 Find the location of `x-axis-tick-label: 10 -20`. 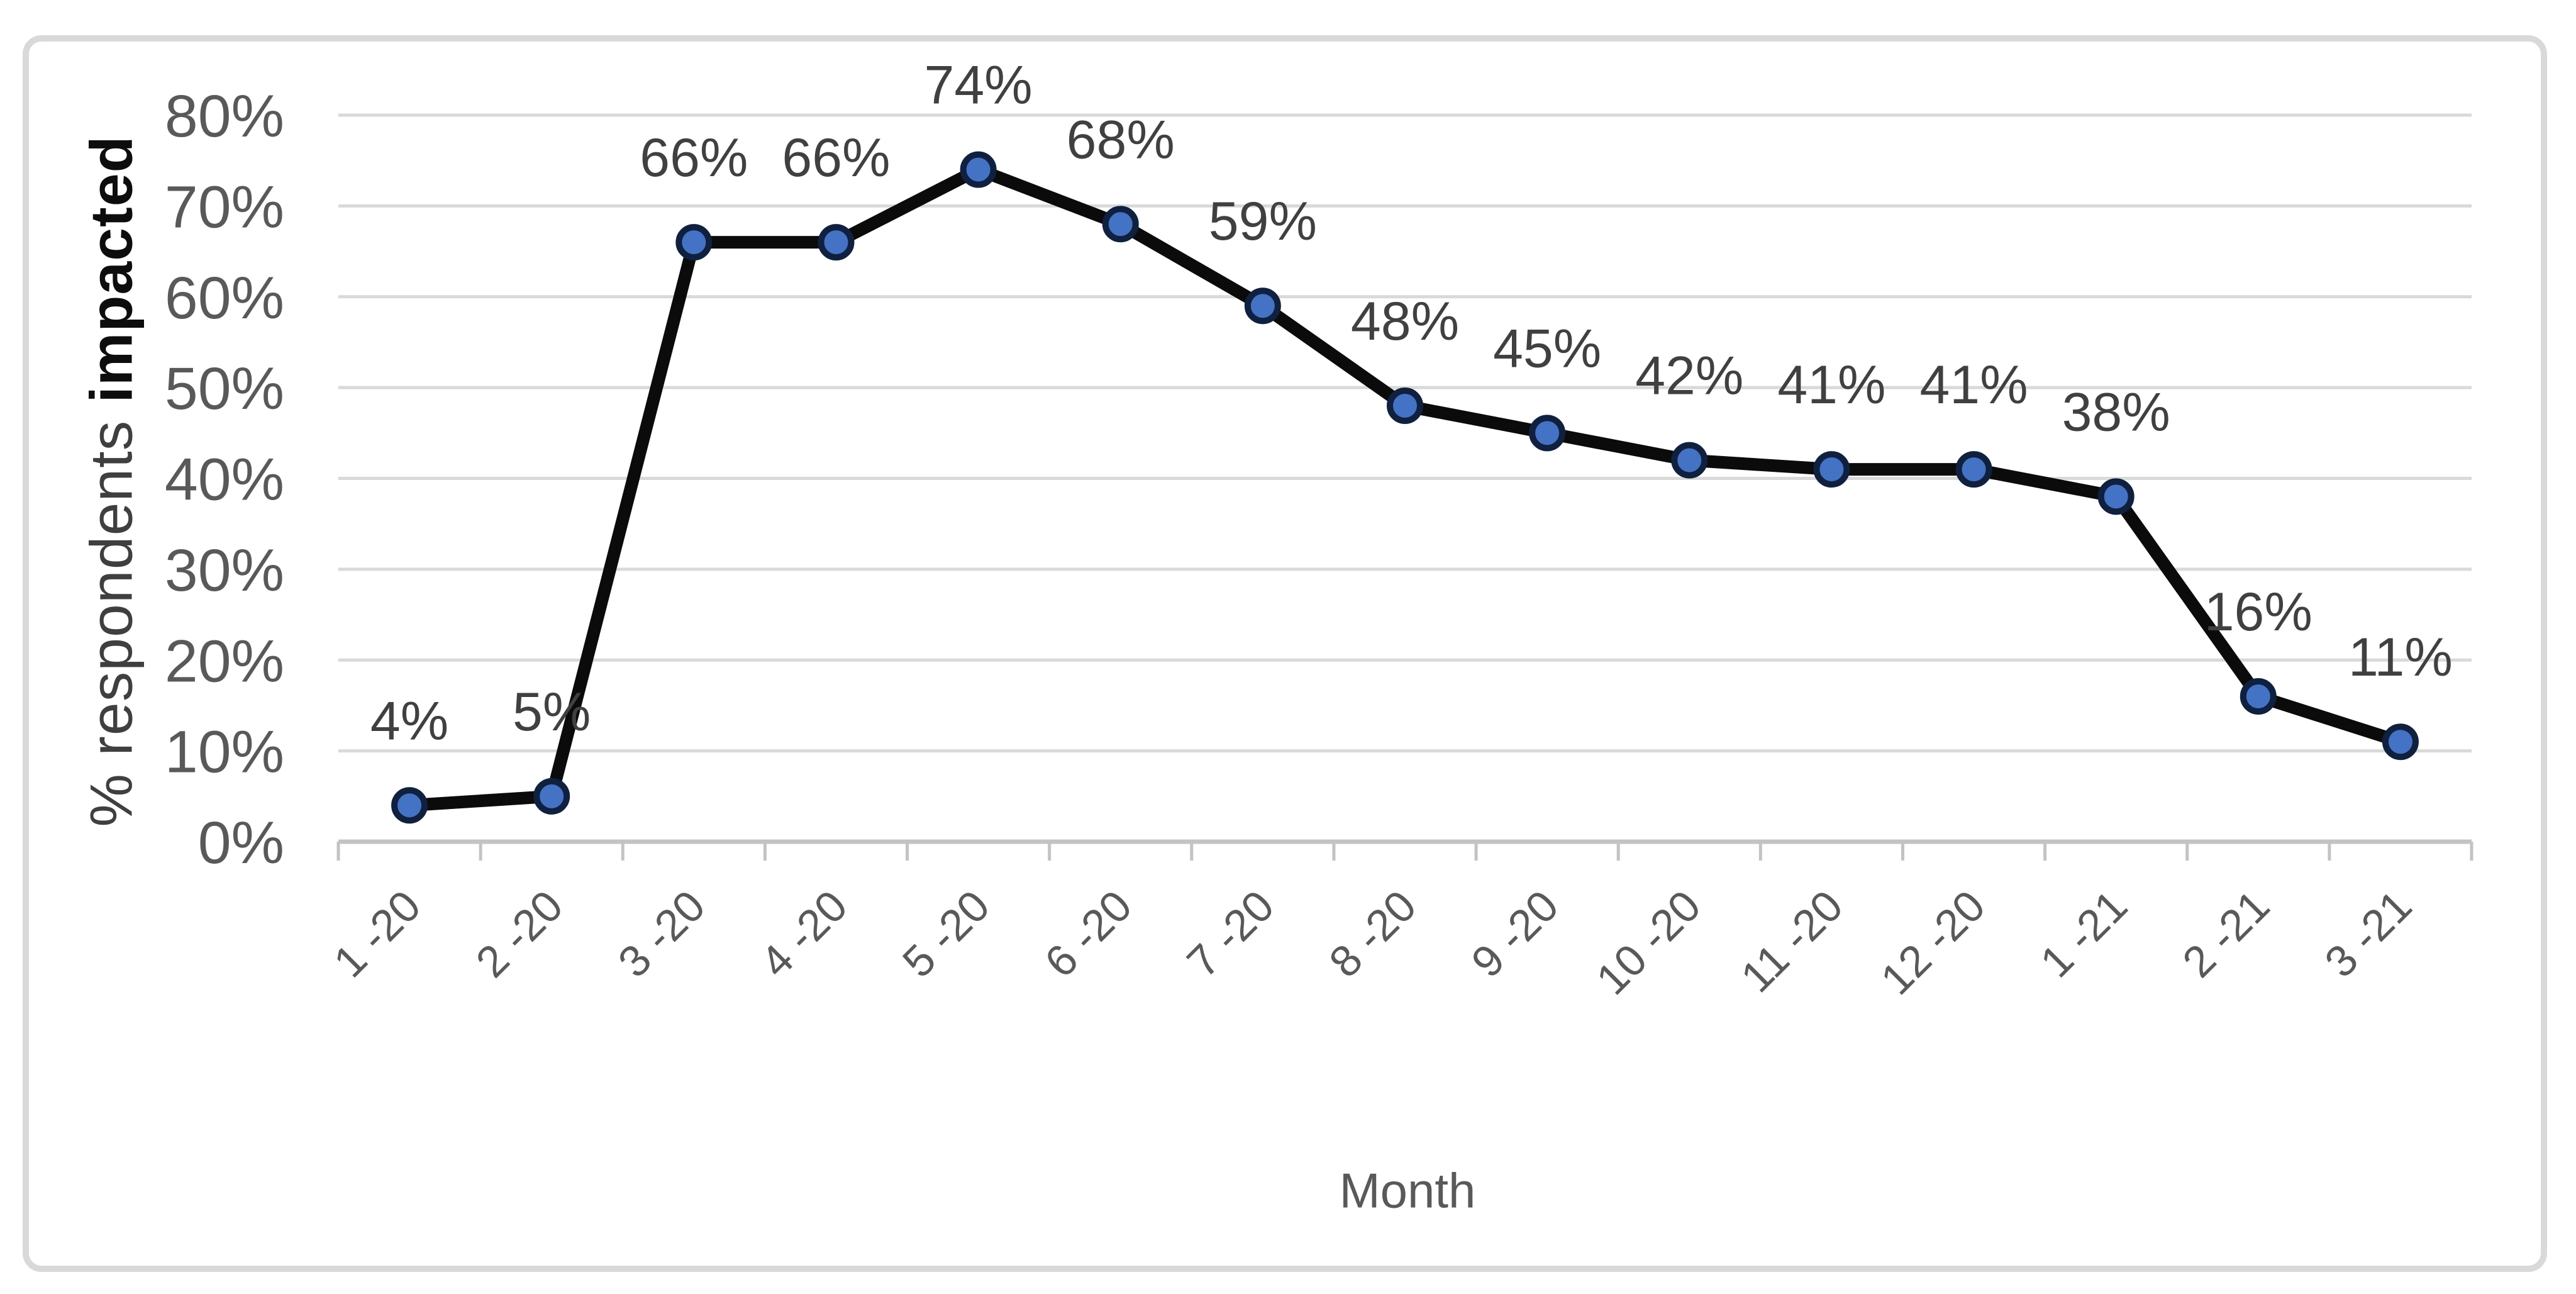

x-axis-tick-label: 10 -20 is located at coordinates (1648, 942).